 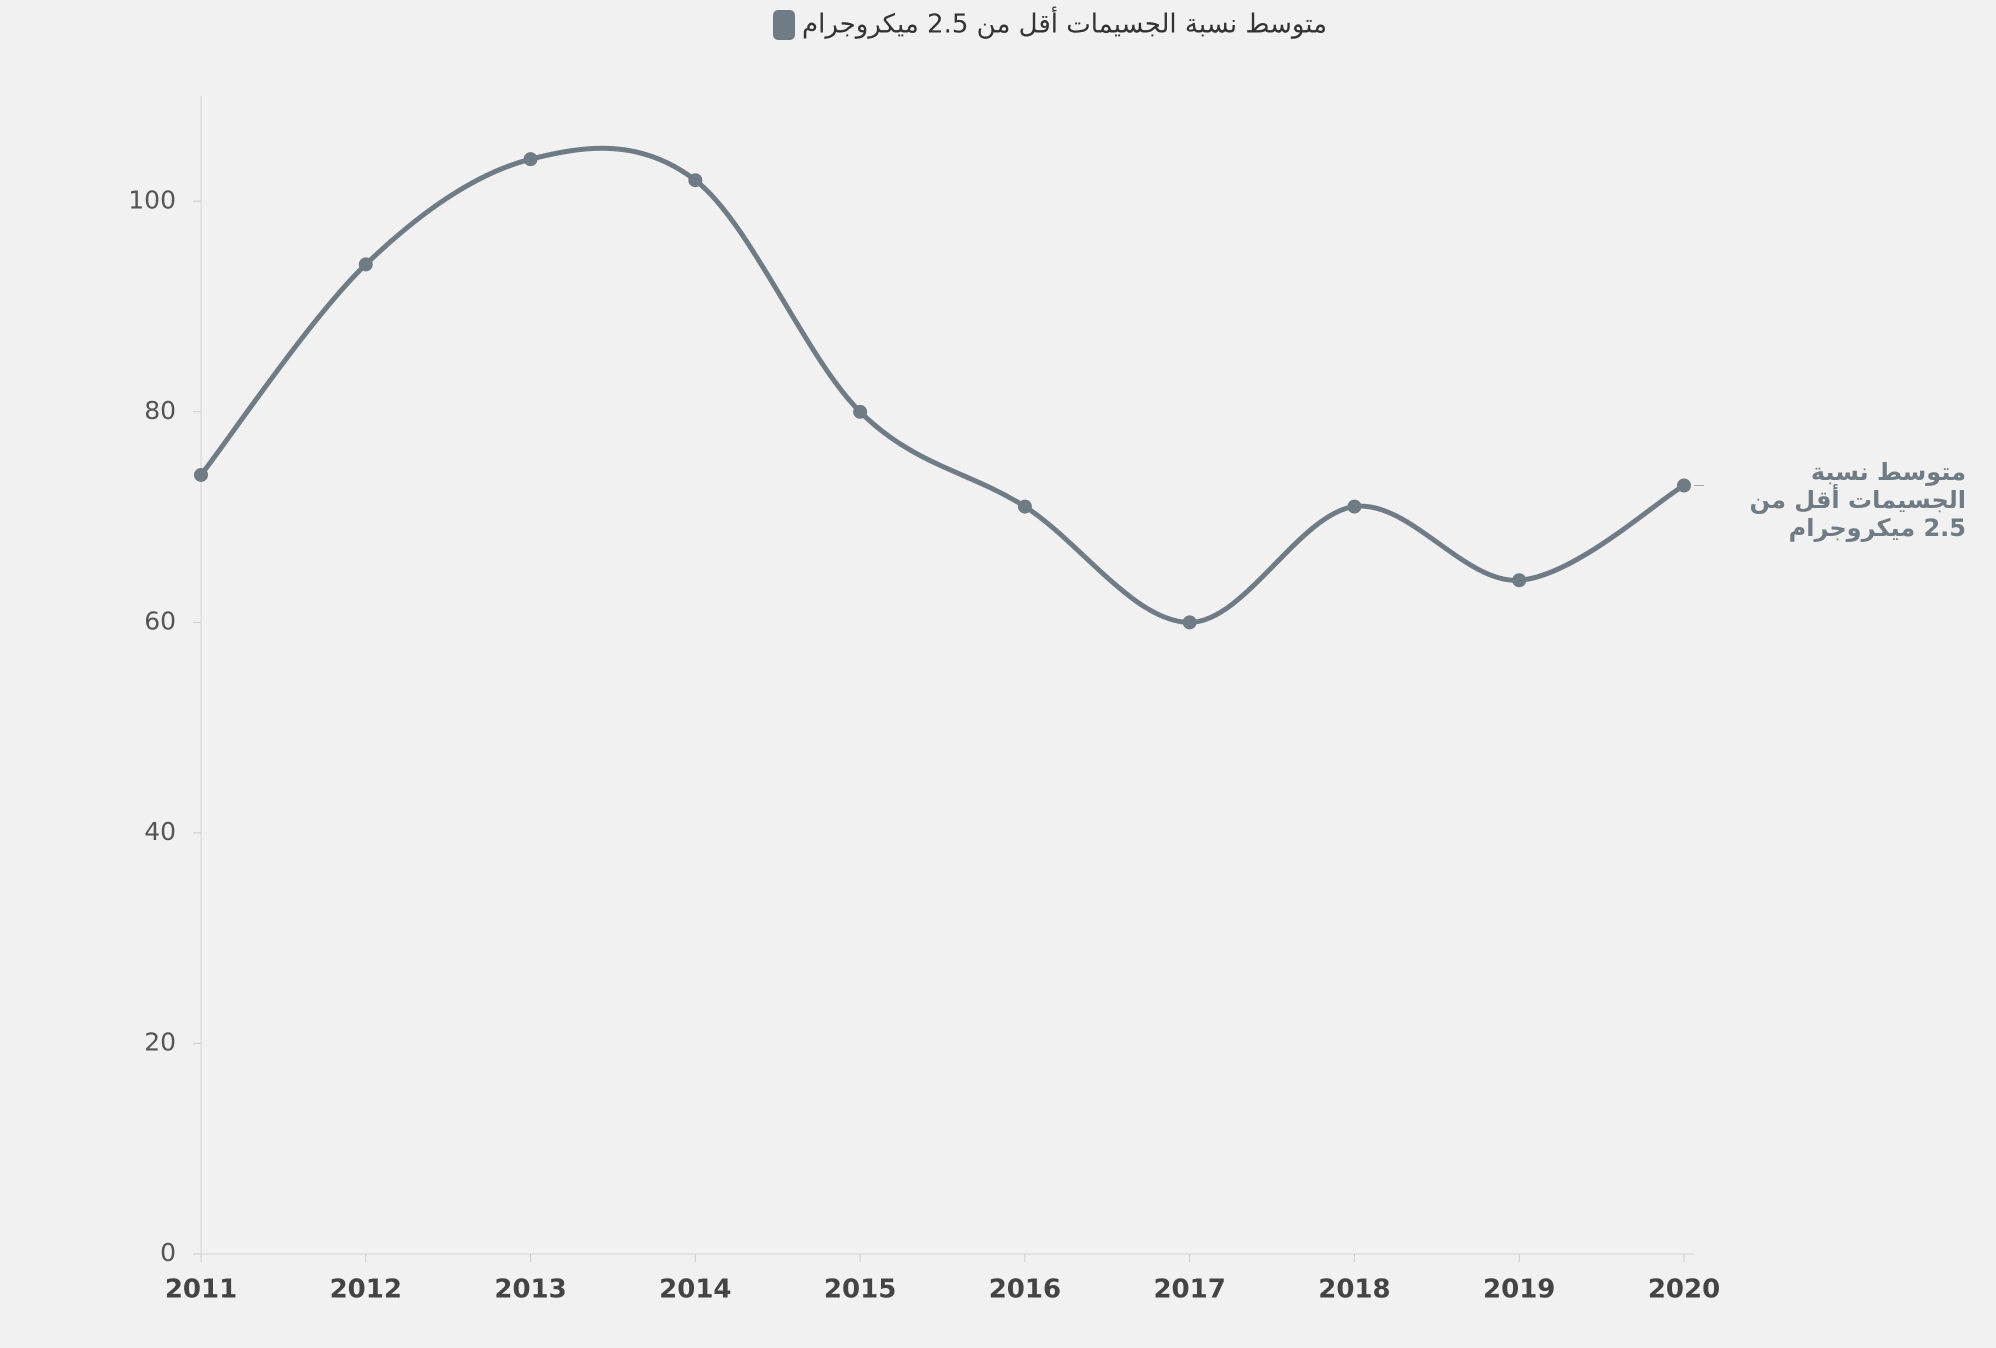 I want to click on y-tick-label: 0, so click(x=168, y=1252).